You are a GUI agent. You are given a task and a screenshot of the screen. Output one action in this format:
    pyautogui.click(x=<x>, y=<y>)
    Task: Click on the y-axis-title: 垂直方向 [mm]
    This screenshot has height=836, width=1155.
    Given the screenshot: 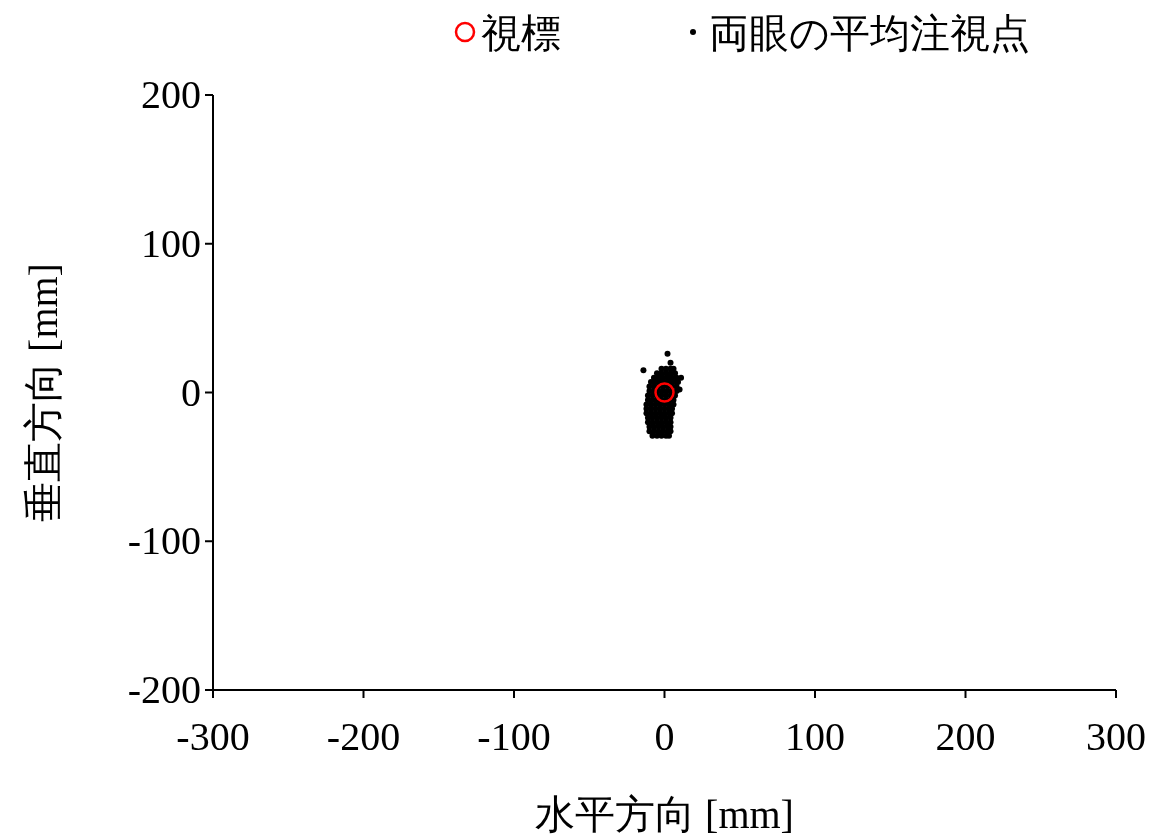 What is the action you would take?
    pyautogui.click(x=43, y=392)
    